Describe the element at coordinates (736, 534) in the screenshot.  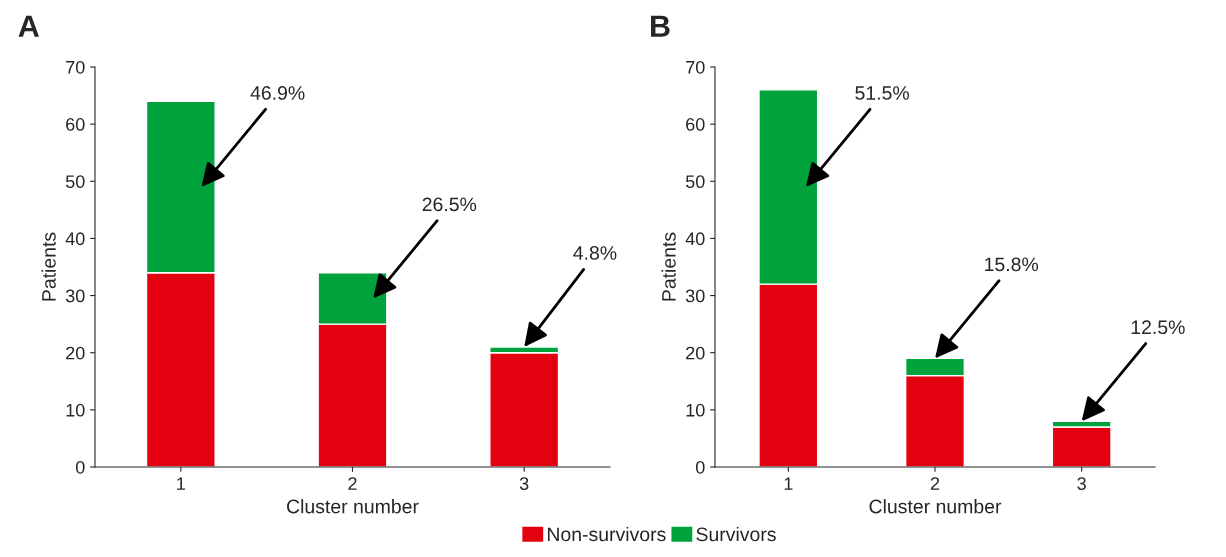
I see `legend-label: Survivors` at that location.